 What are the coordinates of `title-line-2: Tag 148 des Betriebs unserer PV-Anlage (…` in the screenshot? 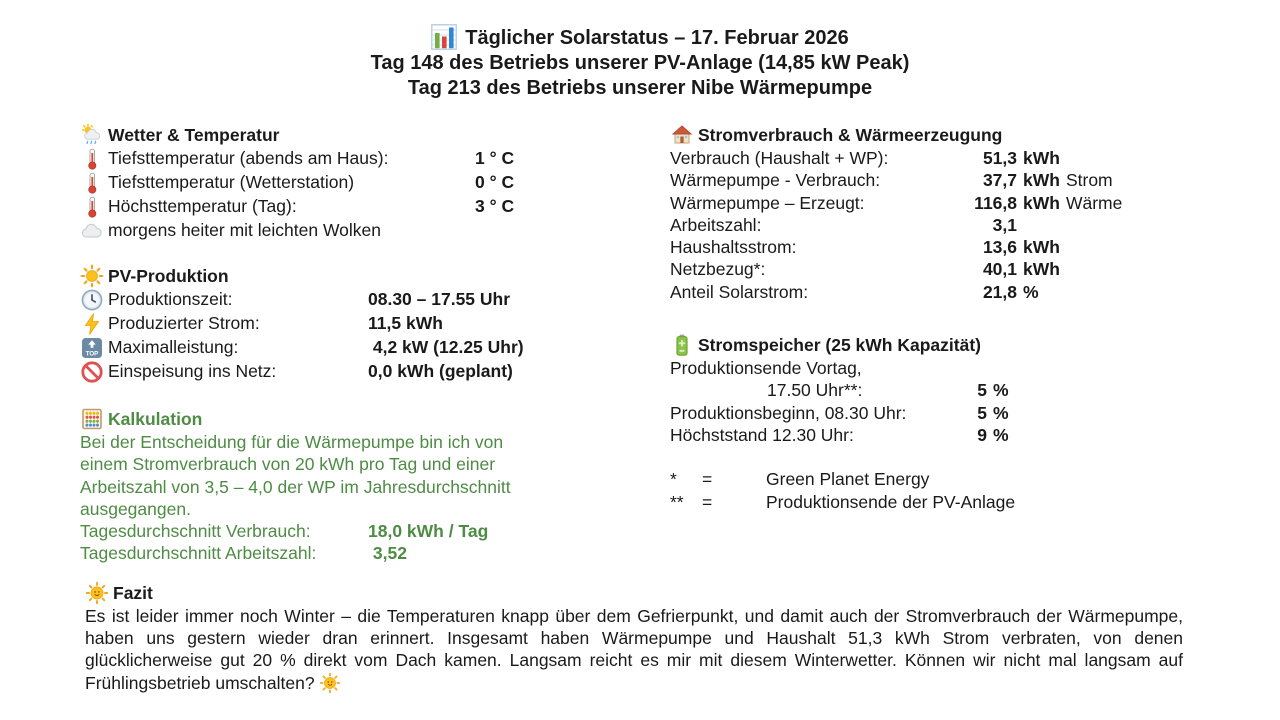 It's located at (640, 63).